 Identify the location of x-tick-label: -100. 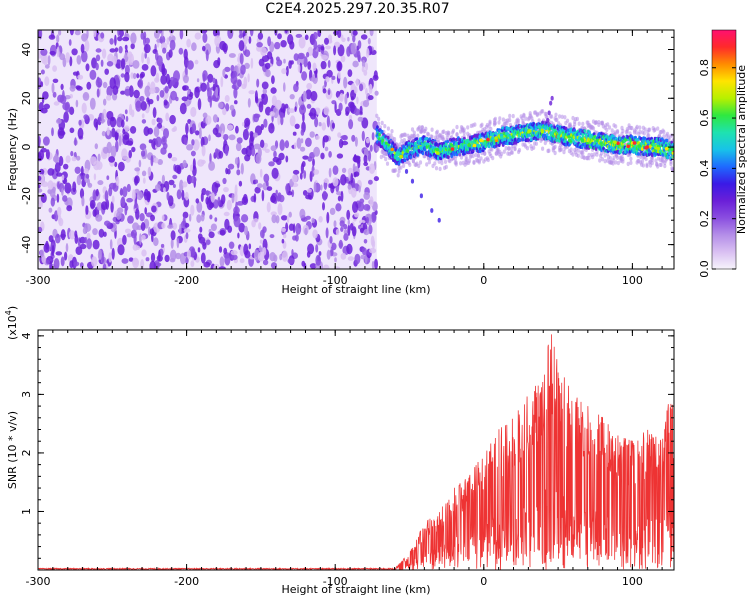
(335, 280).